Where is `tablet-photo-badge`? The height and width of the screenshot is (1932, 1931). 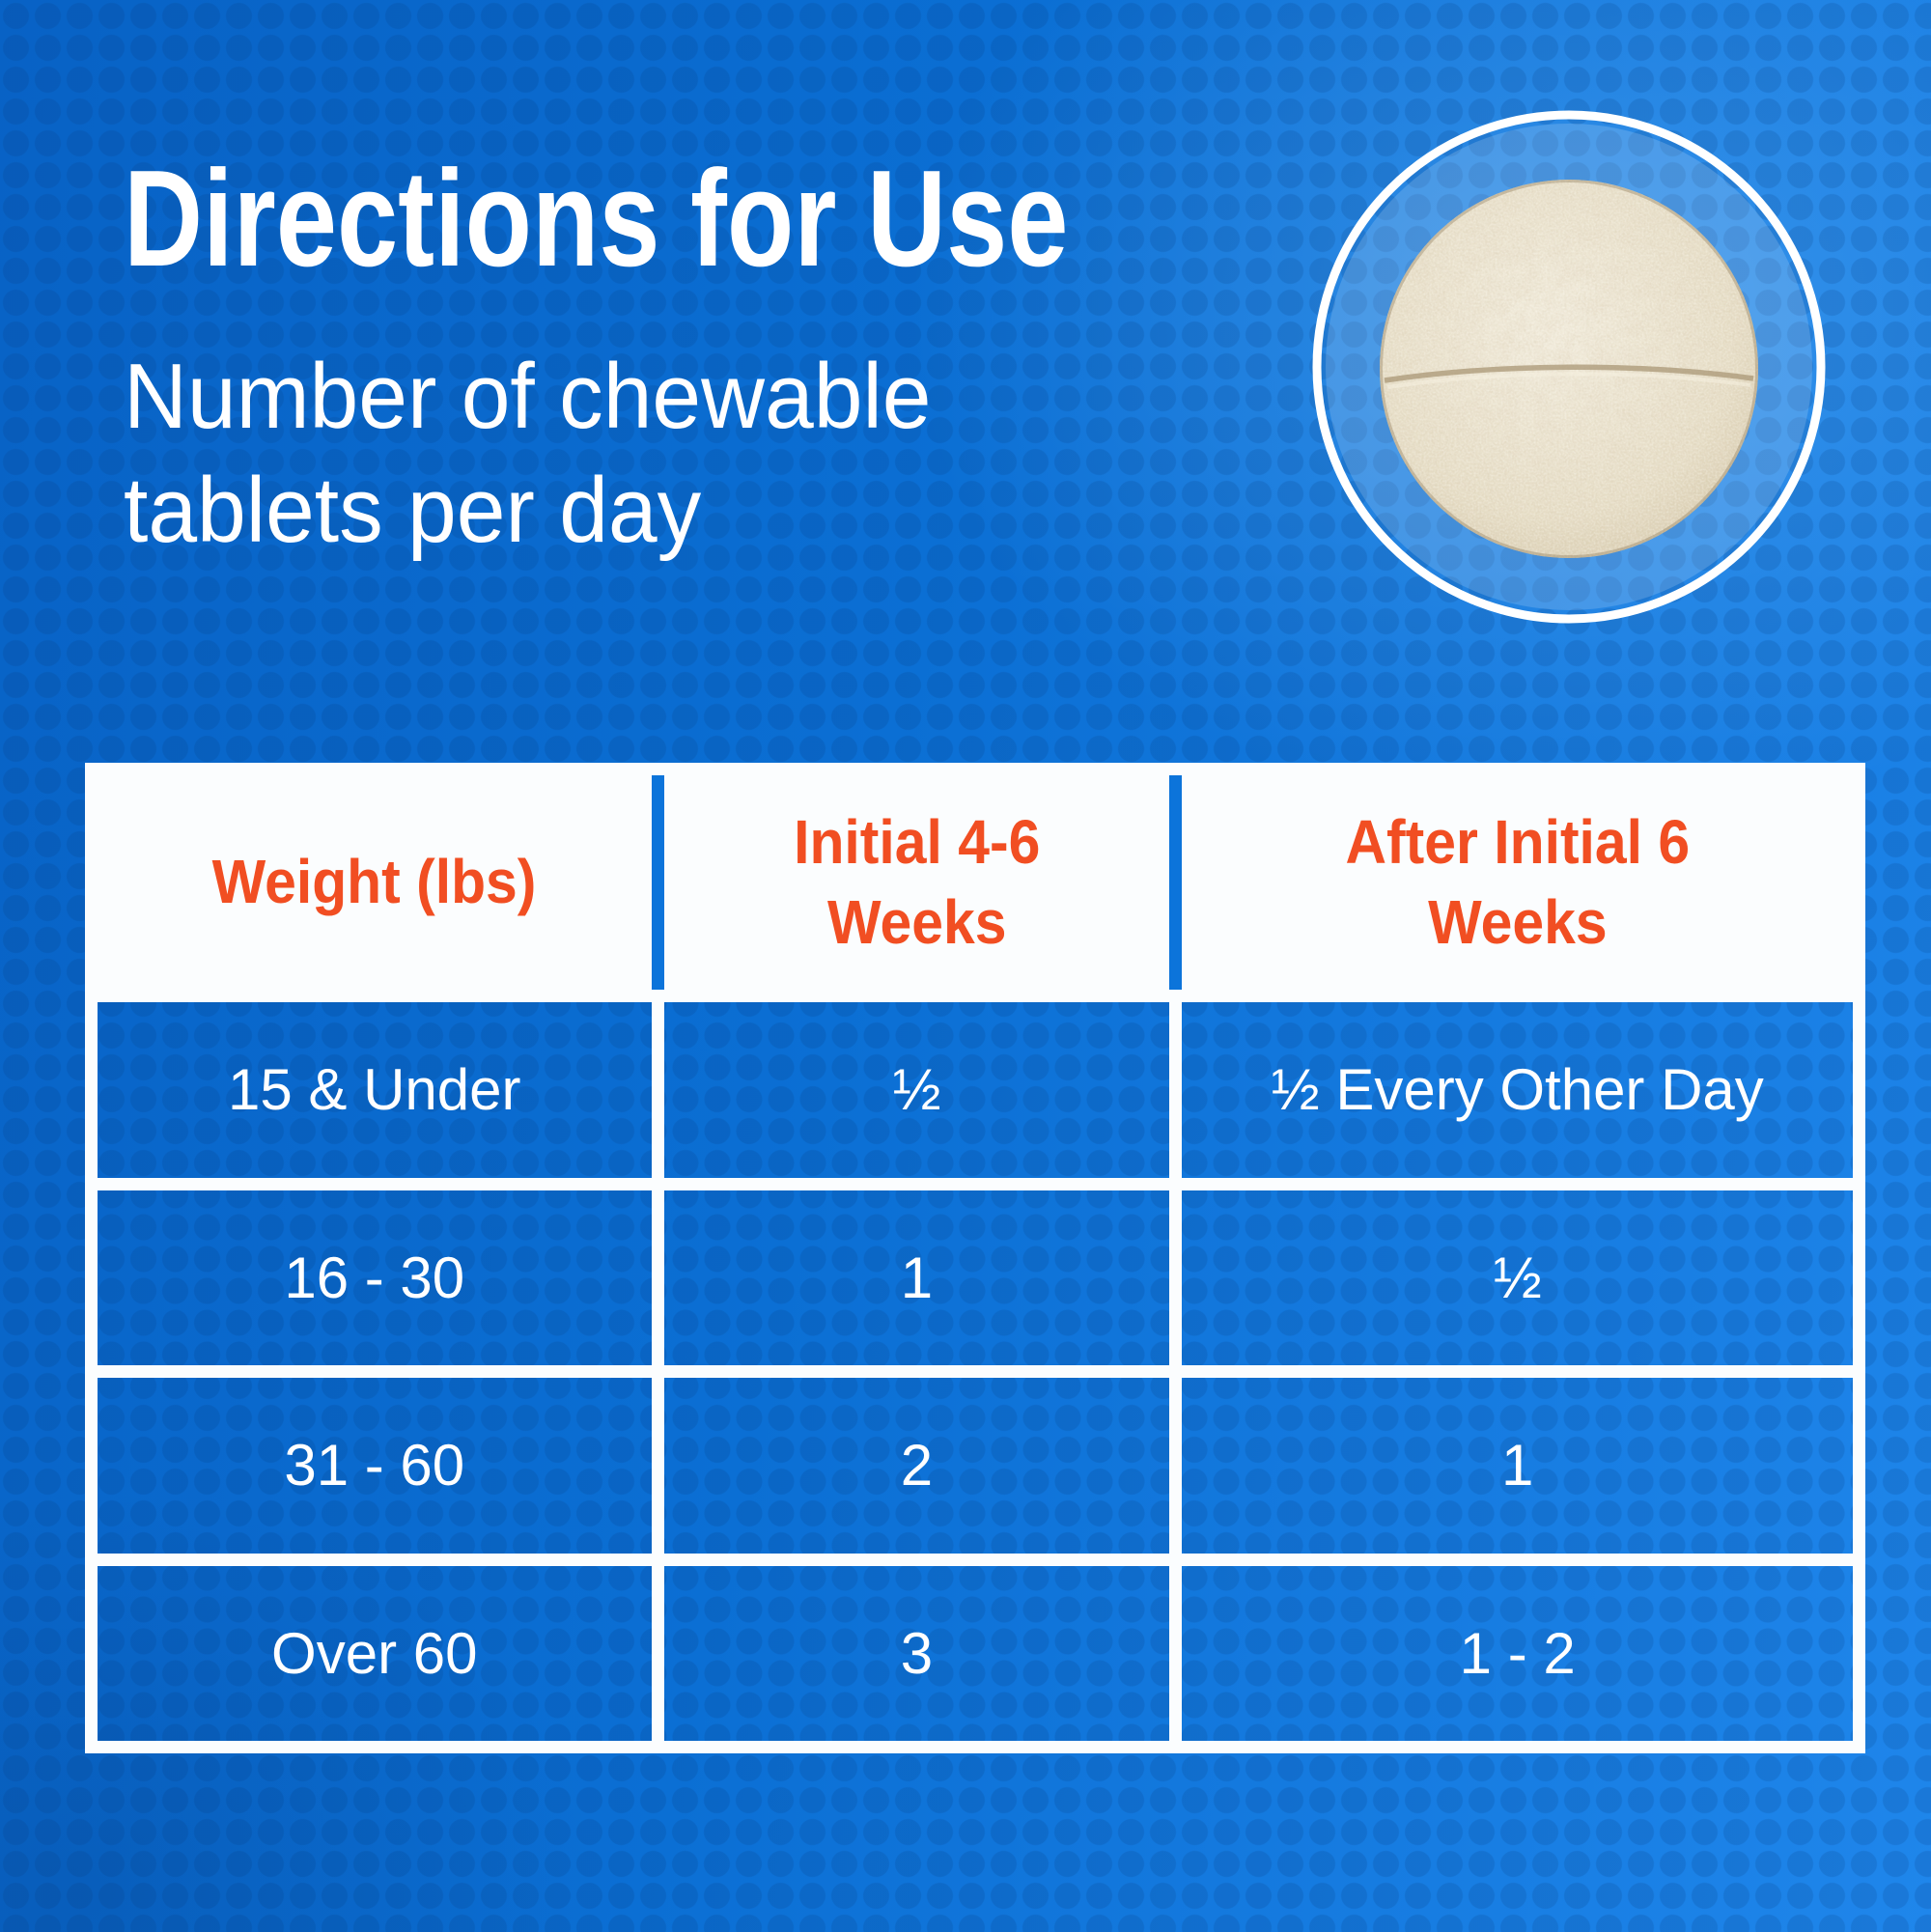
tablet-photo-badge is located at coordinates (1569, 367).